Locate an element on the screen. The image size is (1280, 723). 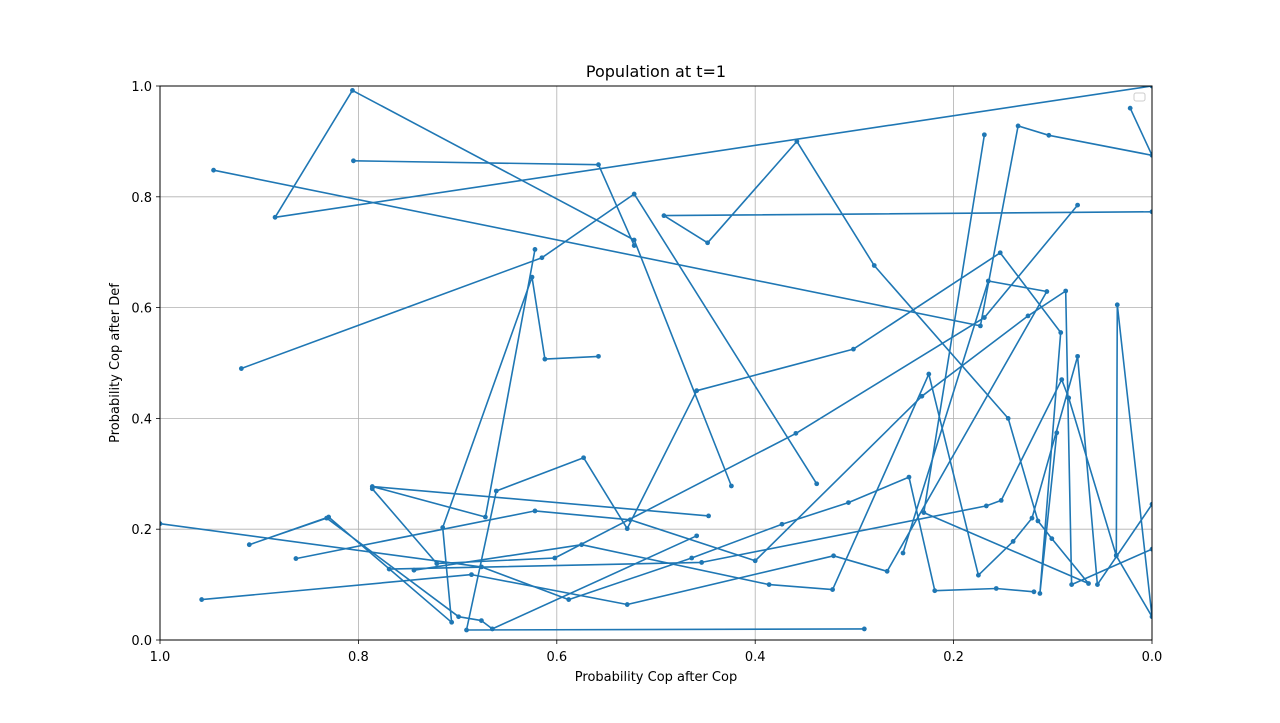
y-tick-label: 0.4 is located at coordinates (141, 419).